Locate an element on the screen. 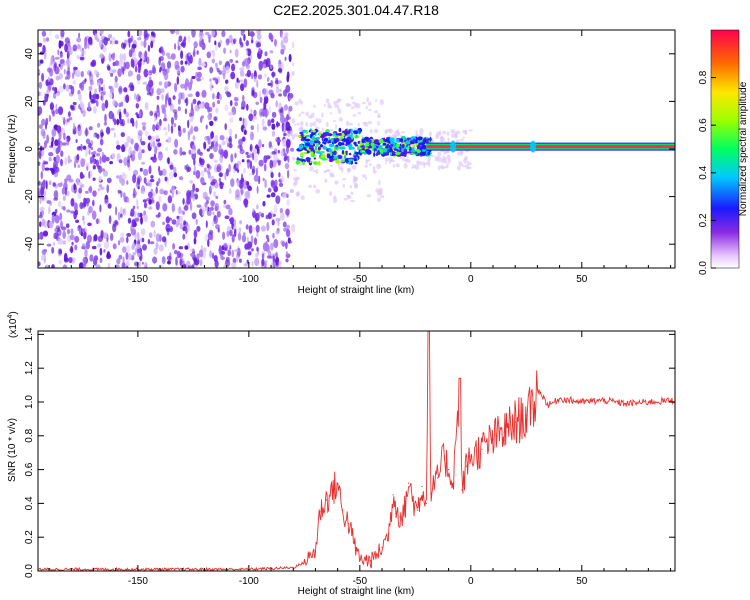 The image size is (750, 600). snr-y-tick-label: 0.8 is located at coordinates (29, 435).